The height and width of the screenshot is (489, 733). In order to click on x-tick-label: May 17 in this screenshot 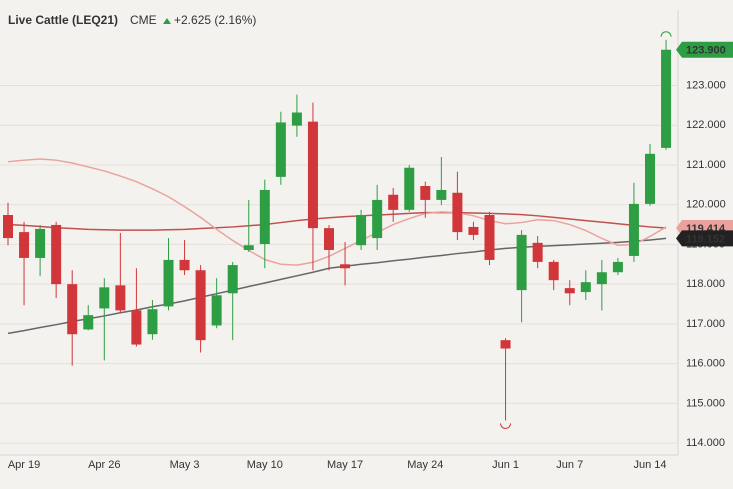, I will do `click(345, 465)`.